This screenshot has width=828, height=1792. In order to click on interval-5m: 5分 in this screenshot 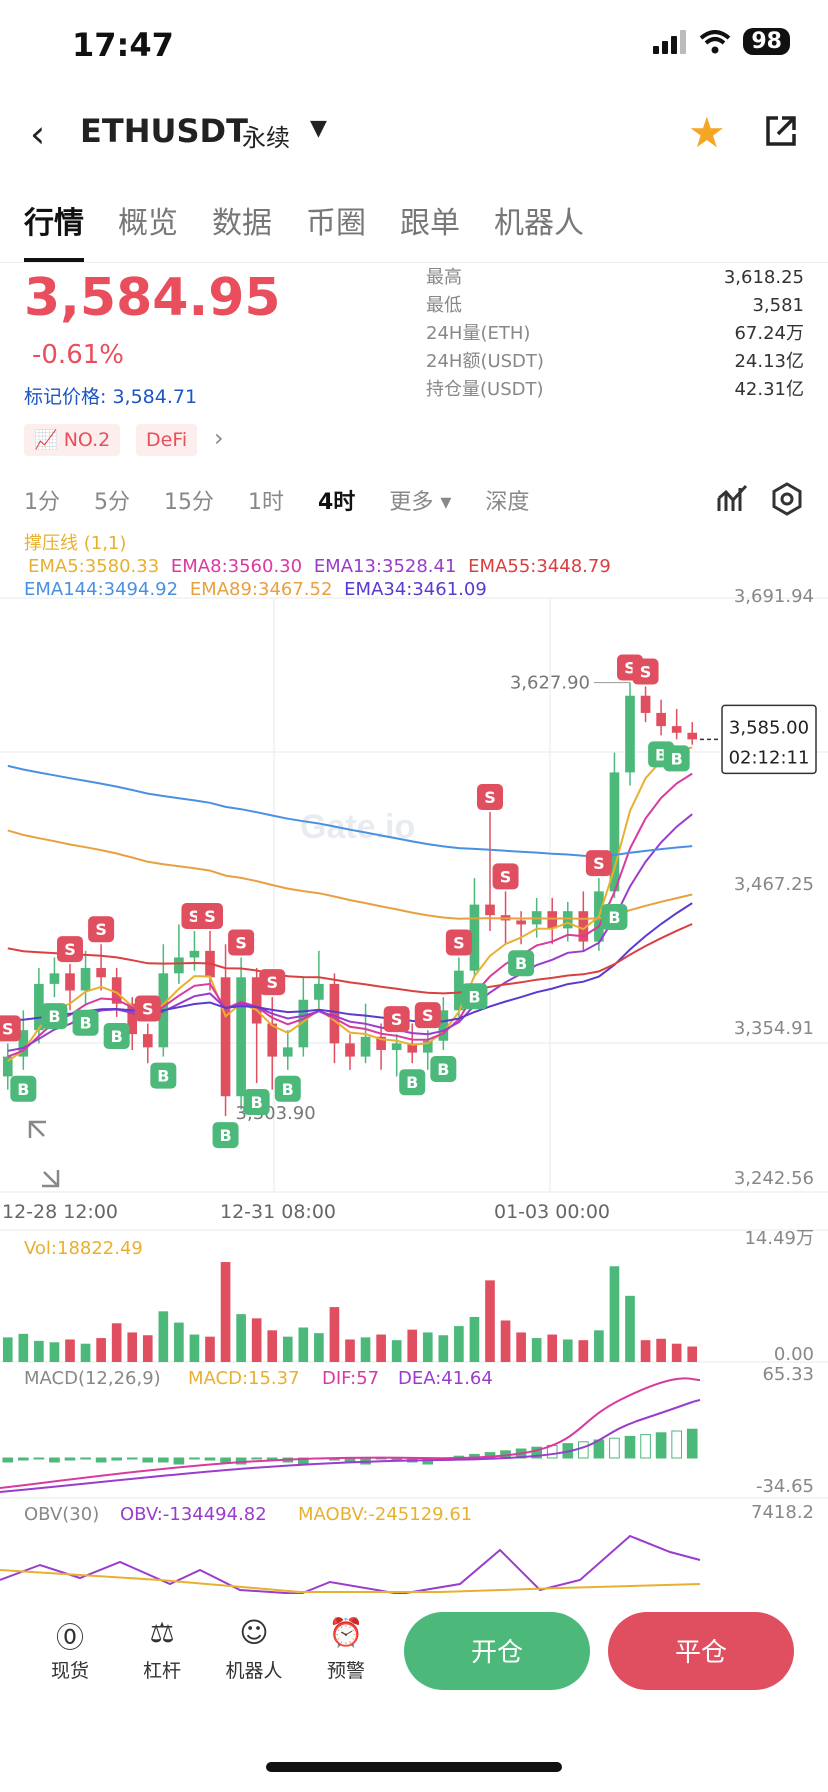, I will do `click(112, 502)`.